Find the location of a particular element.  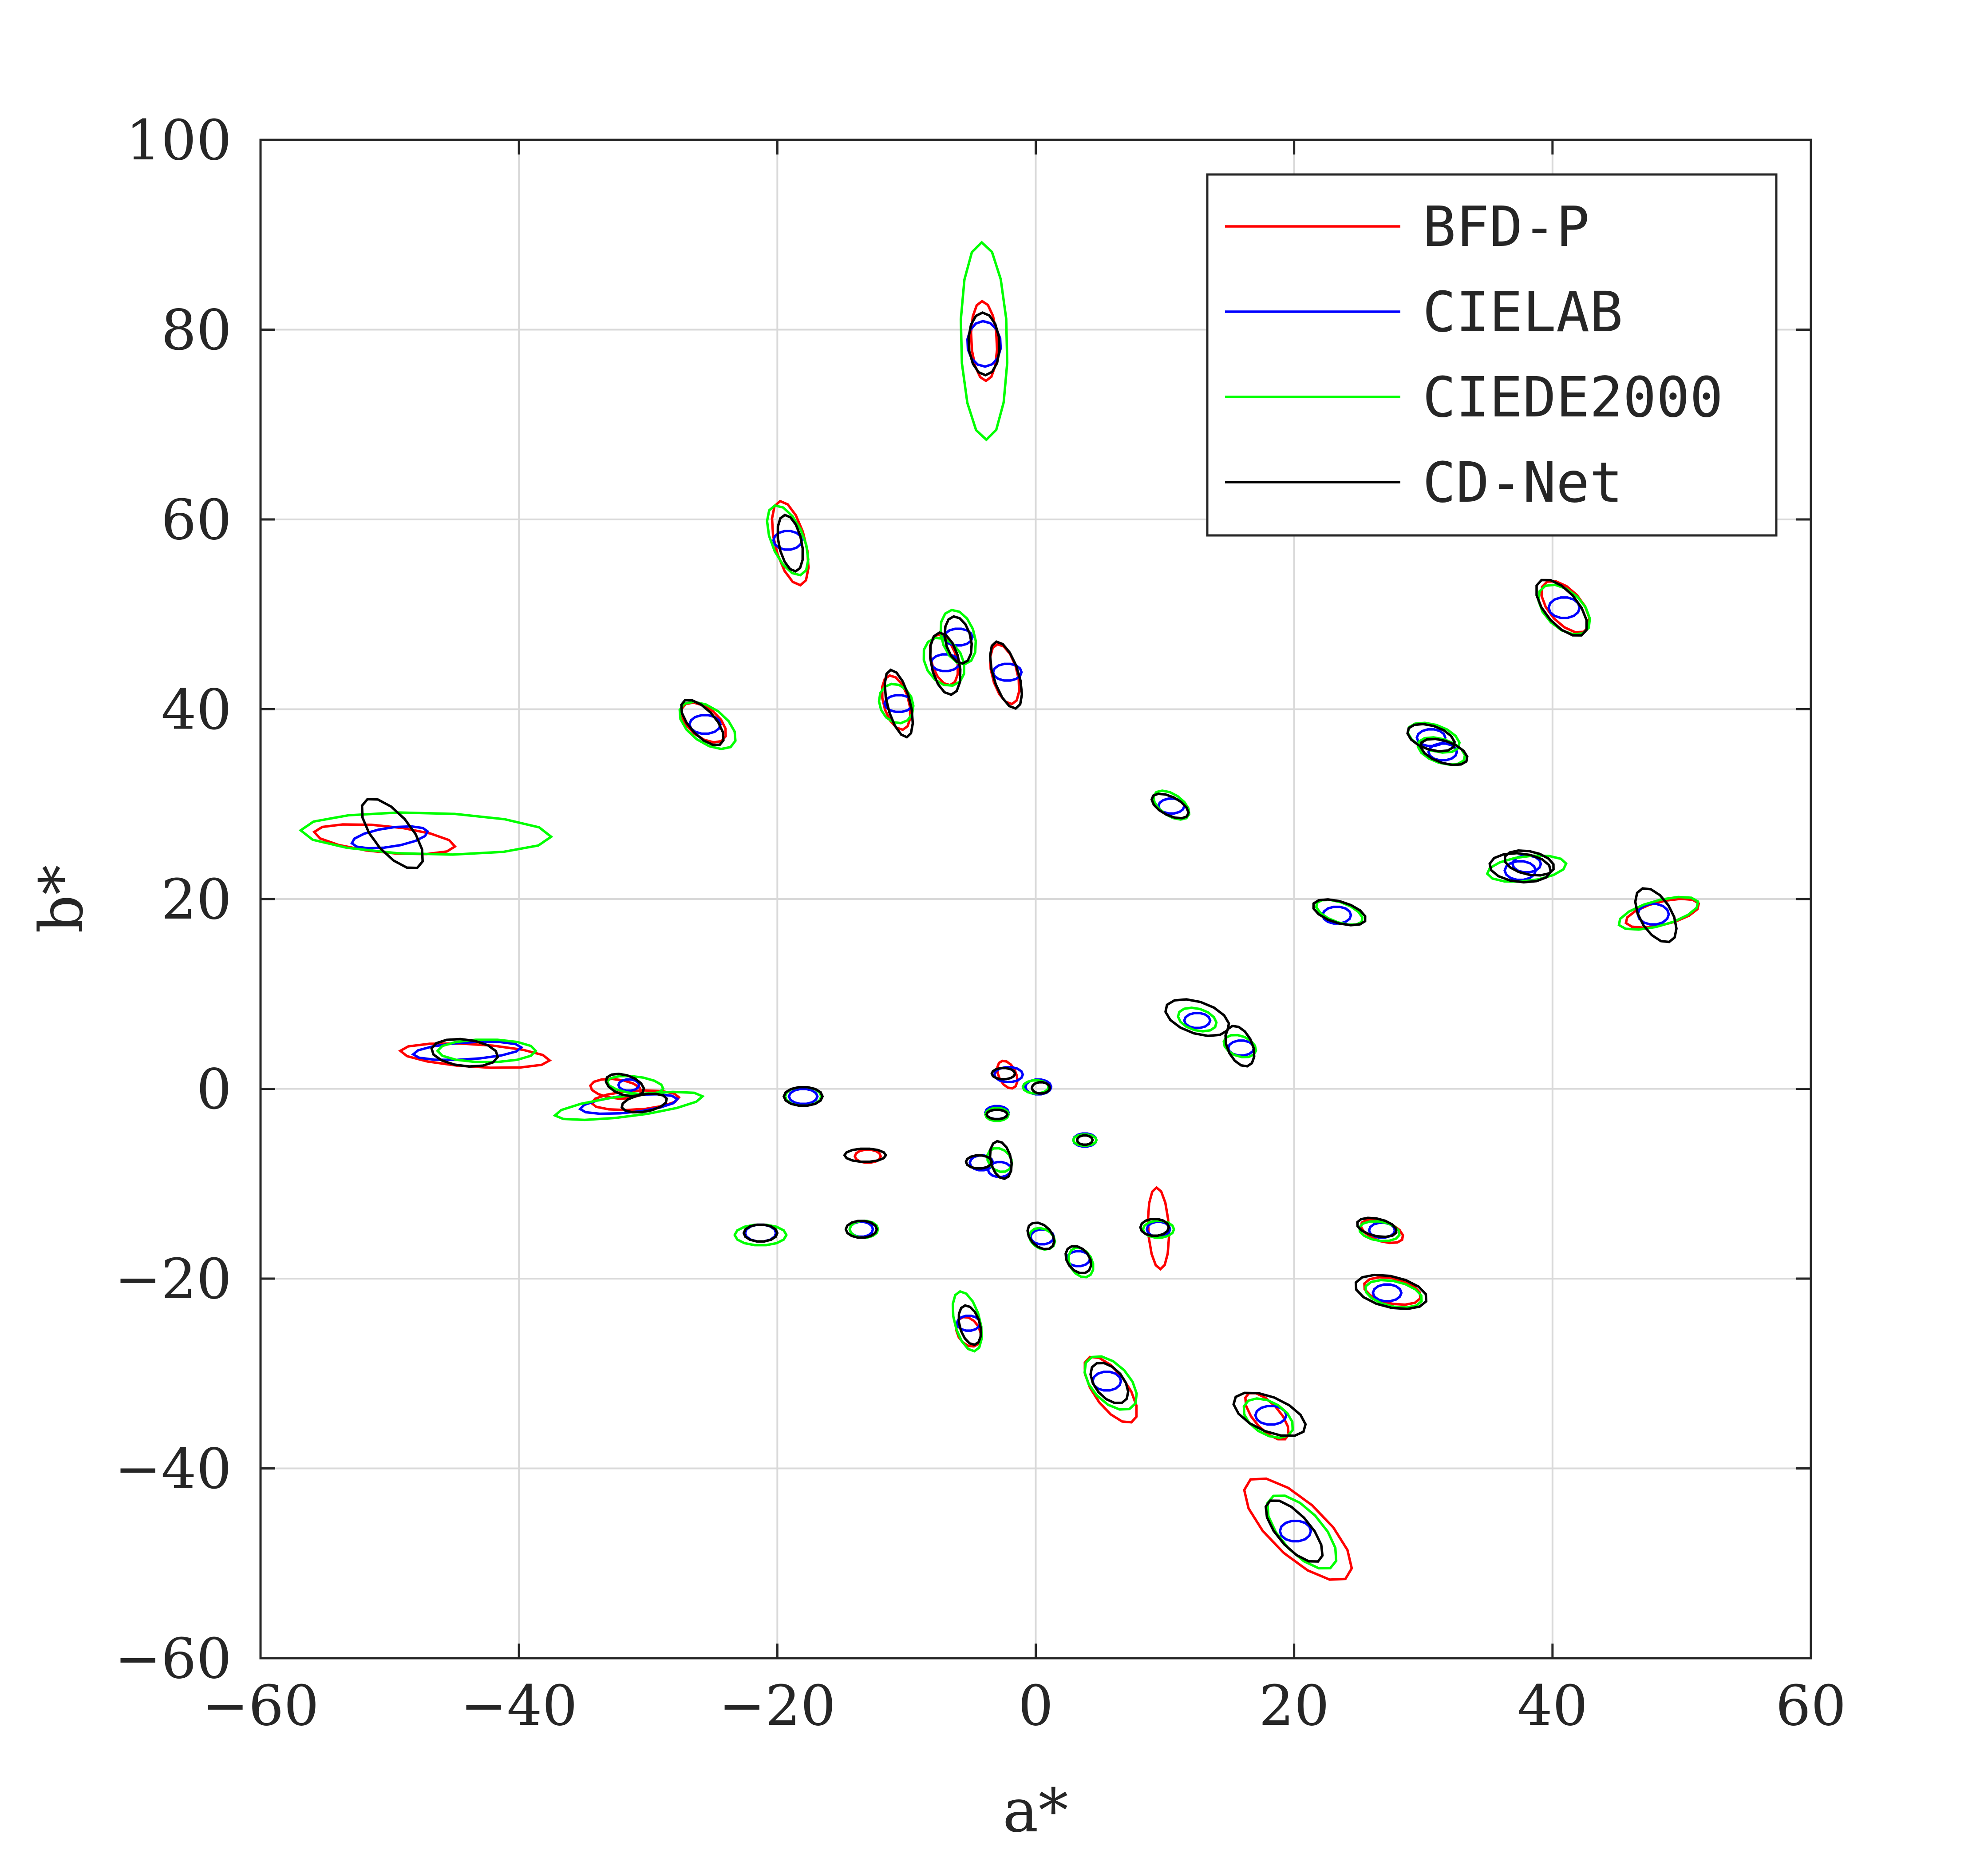

legend-label-bfd-p: BFD-P is located at coordinates (1506, 227).